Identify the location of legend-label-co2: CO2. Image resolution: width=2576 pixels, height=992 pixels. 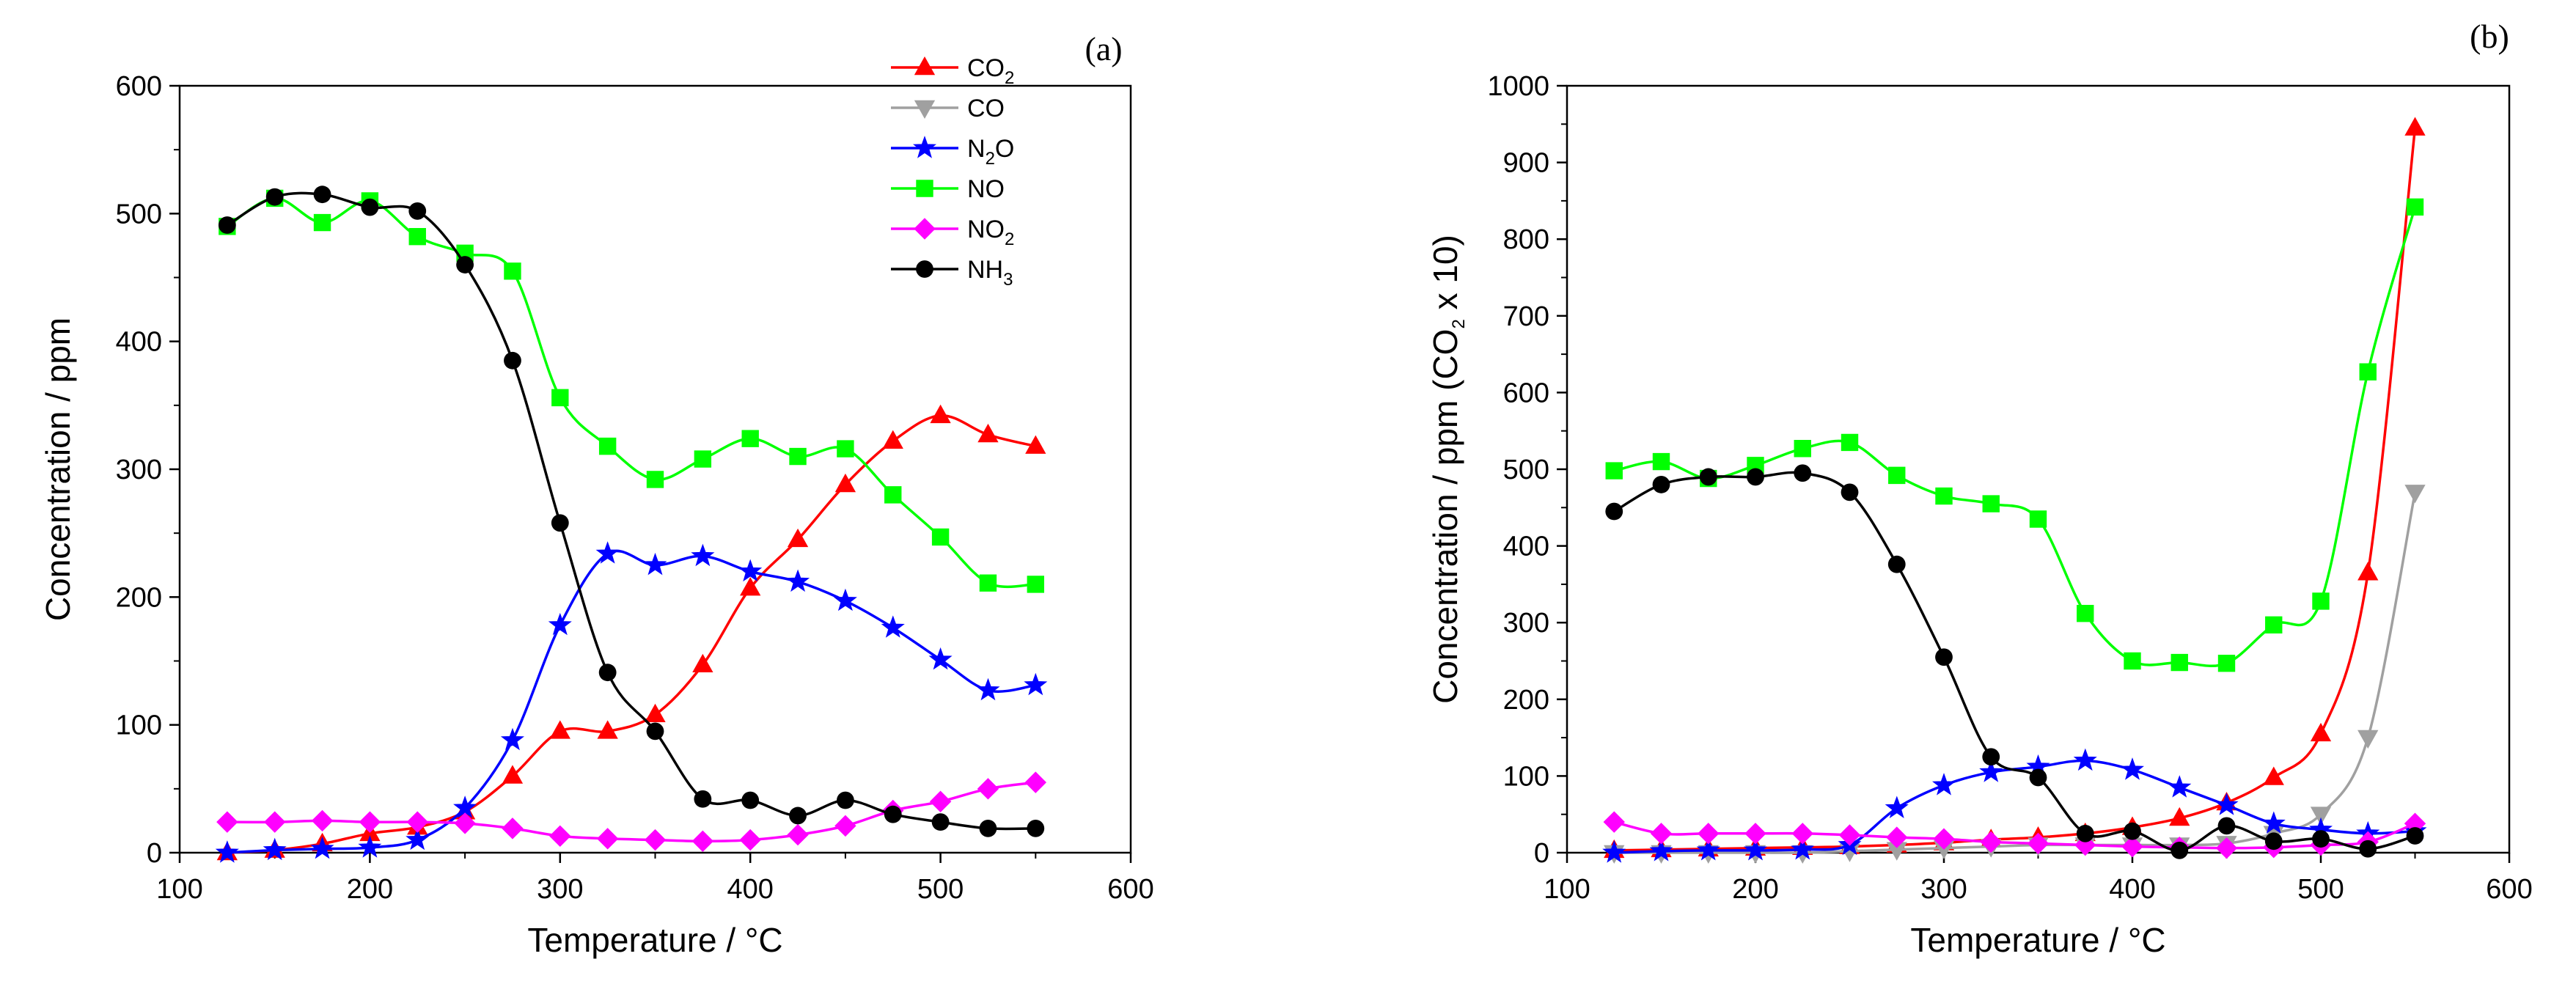
(991, 71).